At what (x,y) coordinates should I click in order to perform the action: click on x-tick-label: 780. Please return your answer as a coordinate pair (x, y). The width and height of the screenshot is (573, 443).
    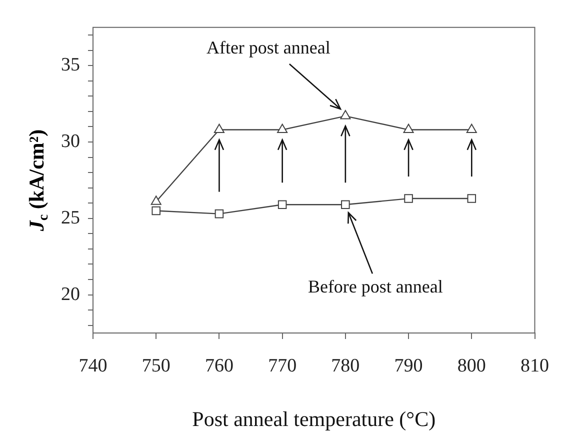
    Looking at the image, I should click on (345, 365).